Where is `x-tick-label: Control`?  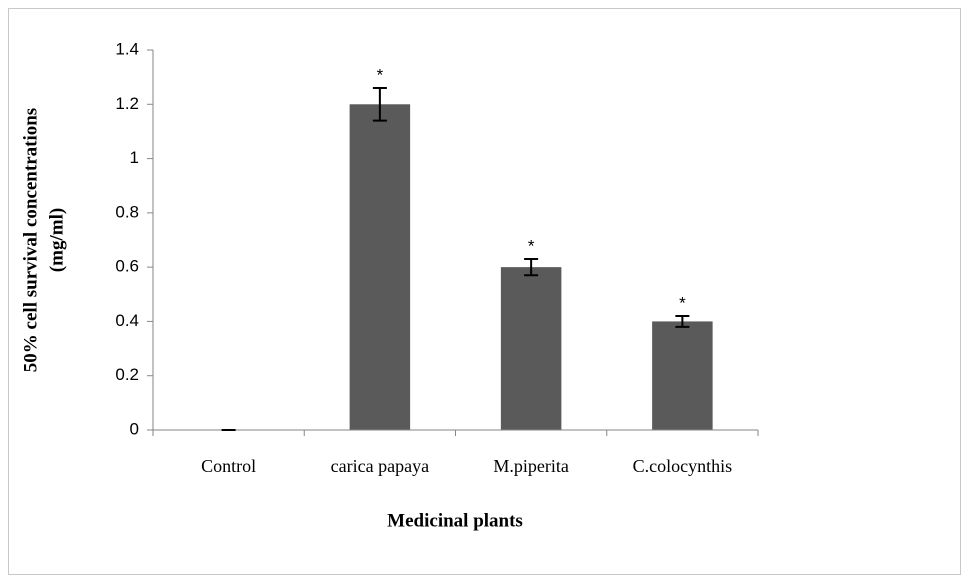 x-tick-label: Control is located at coordinates (228, 466).